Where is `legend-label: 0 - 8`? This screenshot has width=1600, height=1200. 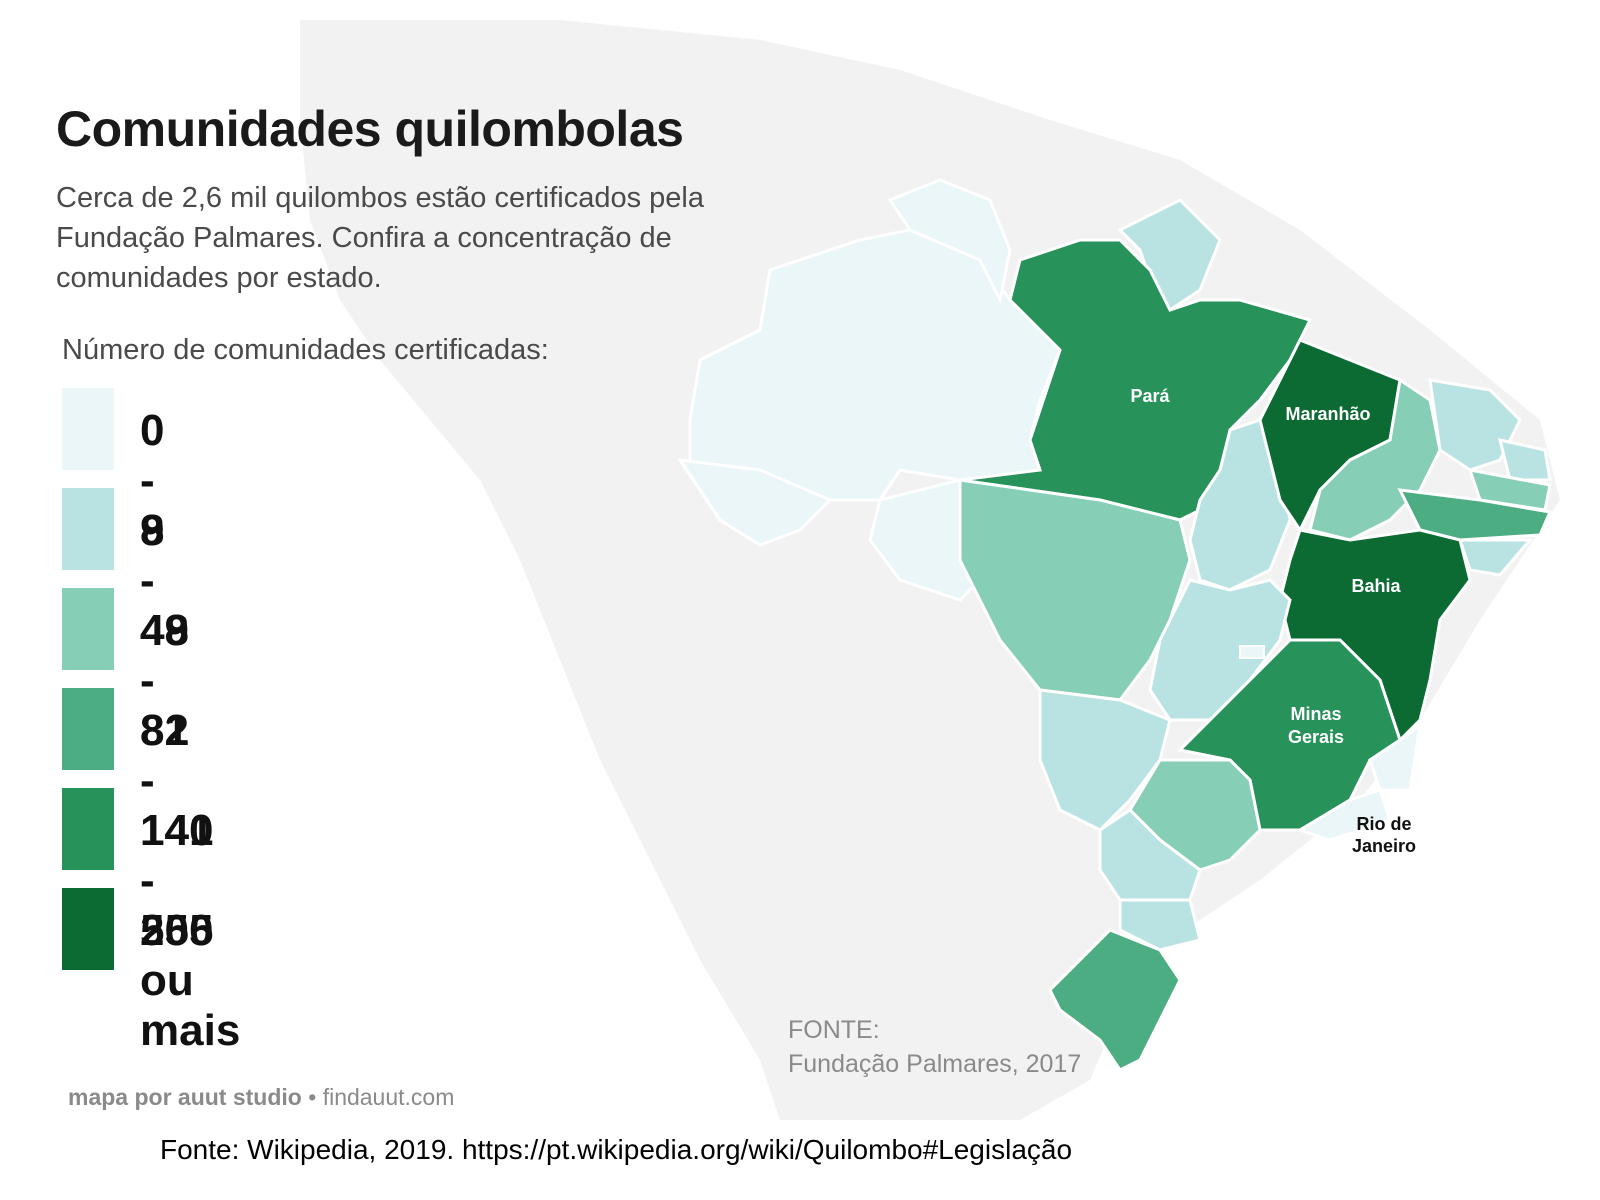
legend-label: 0 - 8 is located at coordinates (152, 480).